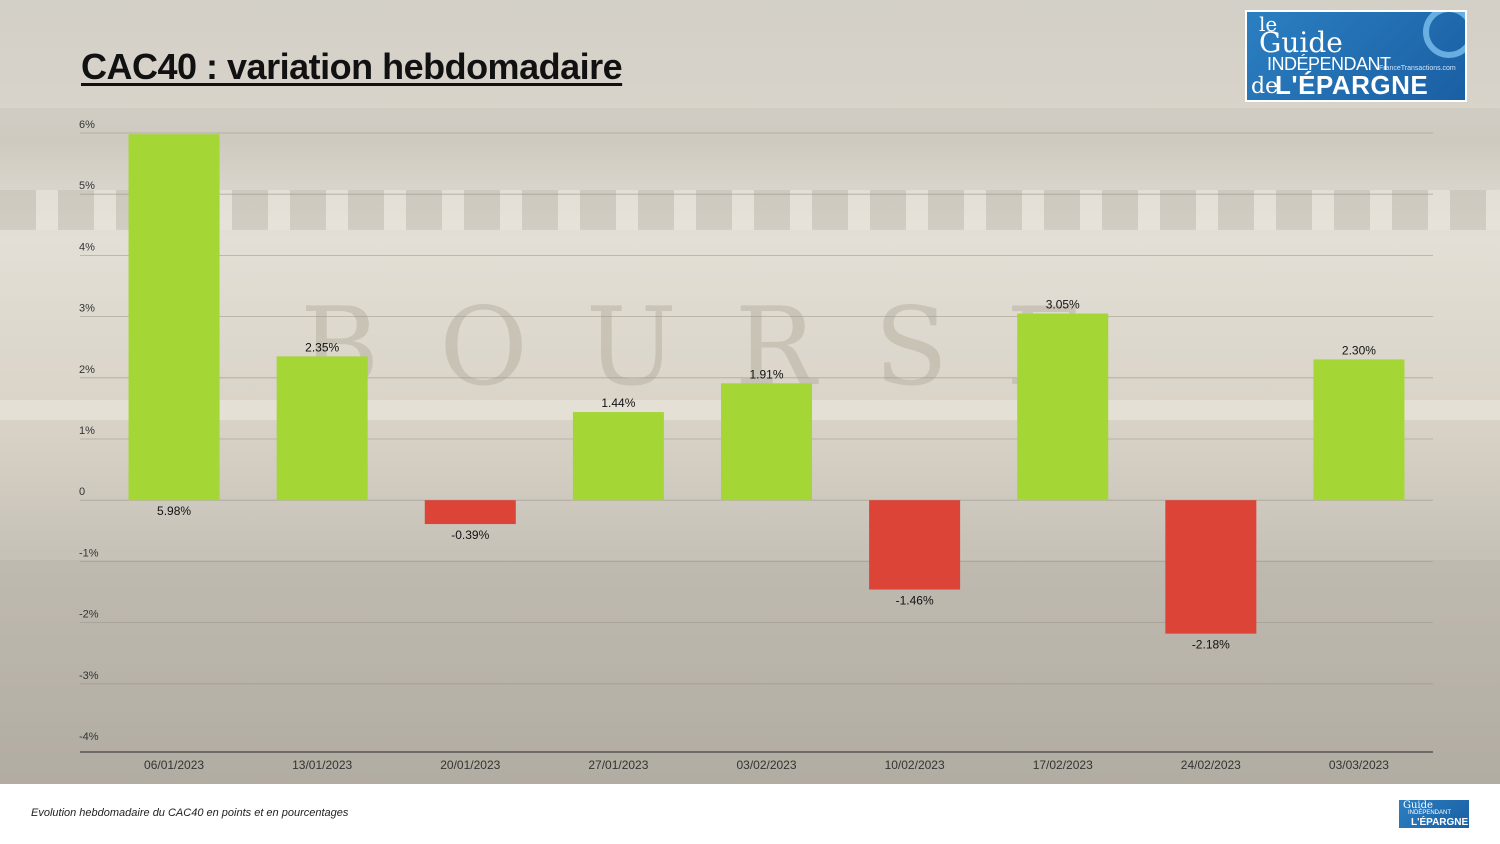 This screenshot has height=844, width=1500. What do you see at coordinates (1211, 765) in the screenshot?
I see `x-tick-label: 24/02/2023` at bounding box center [1211, 765].